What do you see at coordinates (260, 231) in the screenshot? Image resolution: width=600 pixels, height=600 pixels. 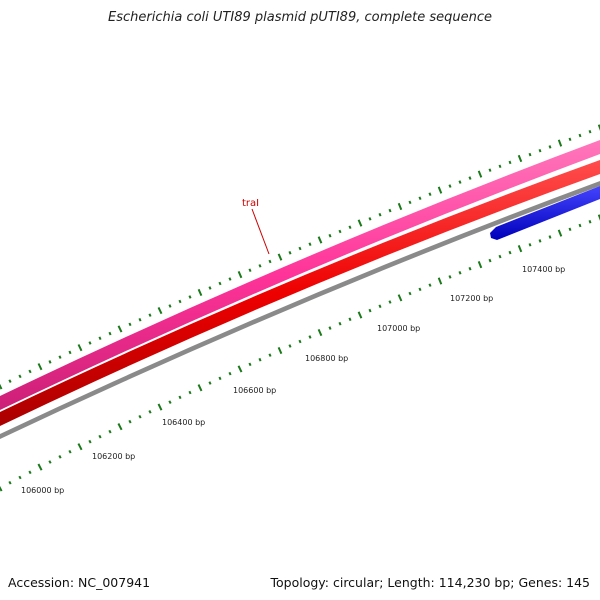 I see `gene-label-leader` at bounding box center [260, 231].